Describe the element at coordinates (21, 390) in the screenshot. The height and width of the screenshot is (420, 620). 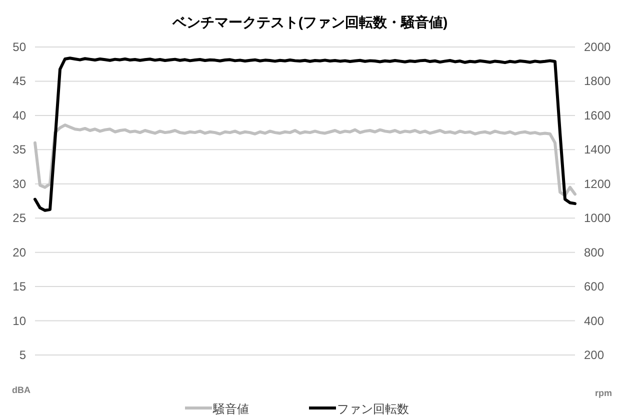
I see `y-axis-title: dBA` at that location.